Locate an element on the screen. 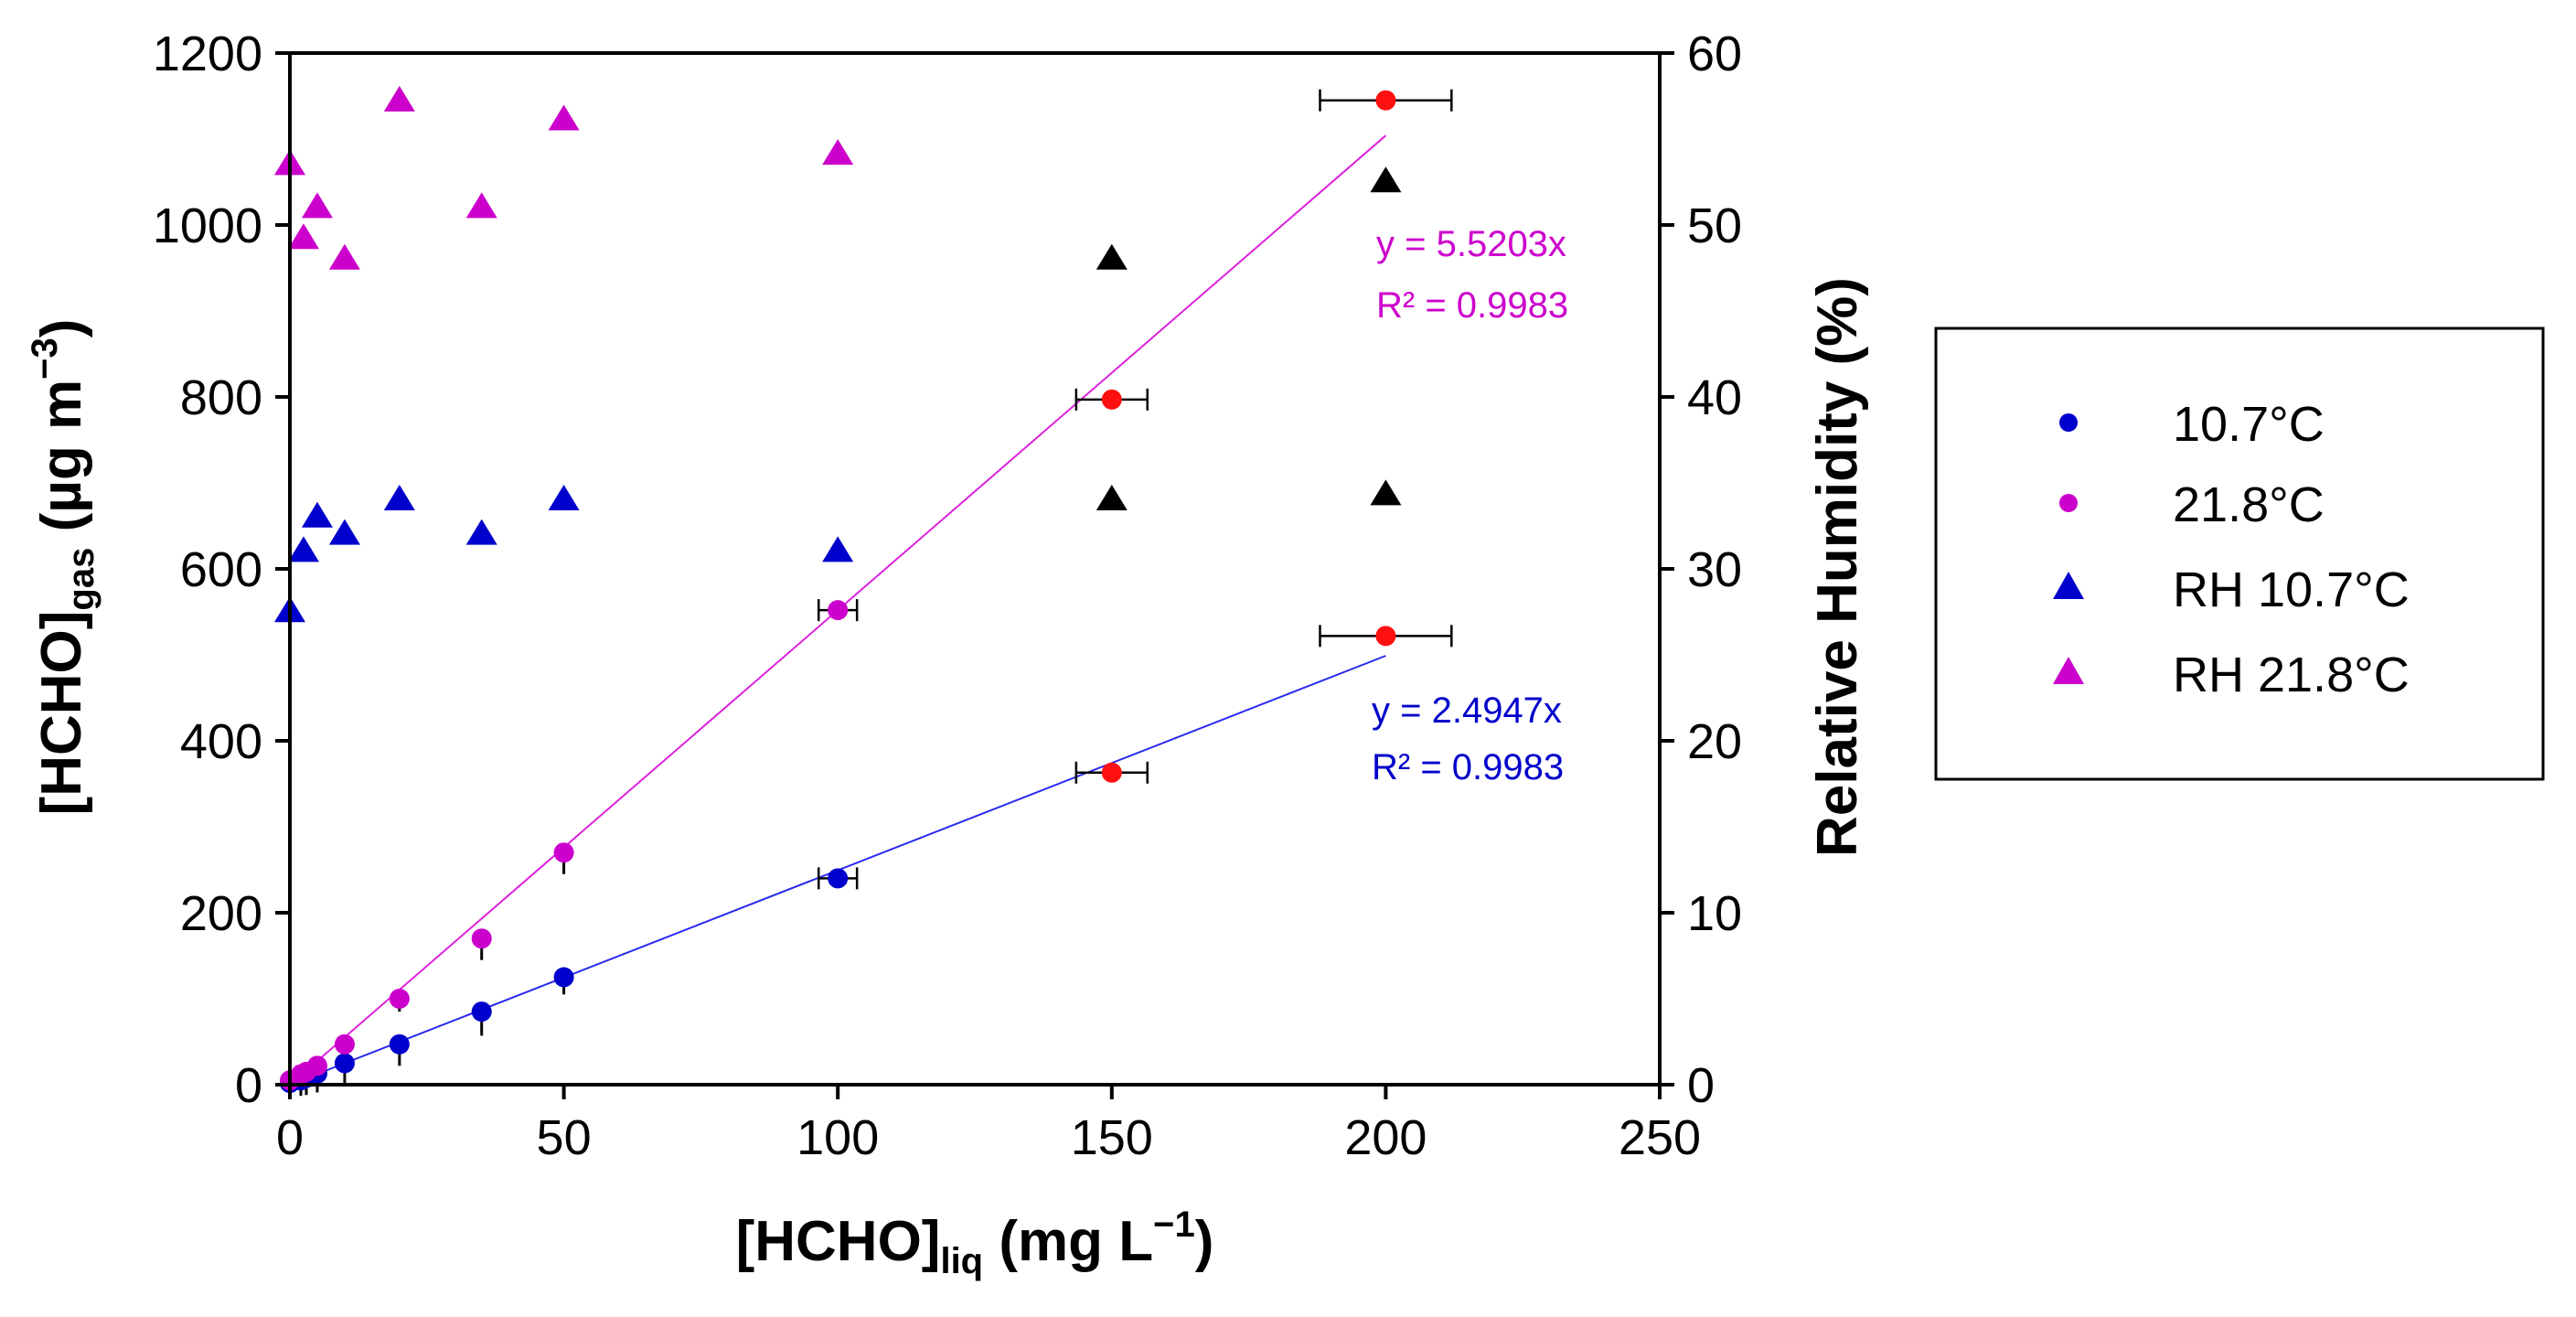 The image size is (2576, 1317). x-axis-title: [HCHO]liq (mg L−1) is located at coordinates (975, 1243).